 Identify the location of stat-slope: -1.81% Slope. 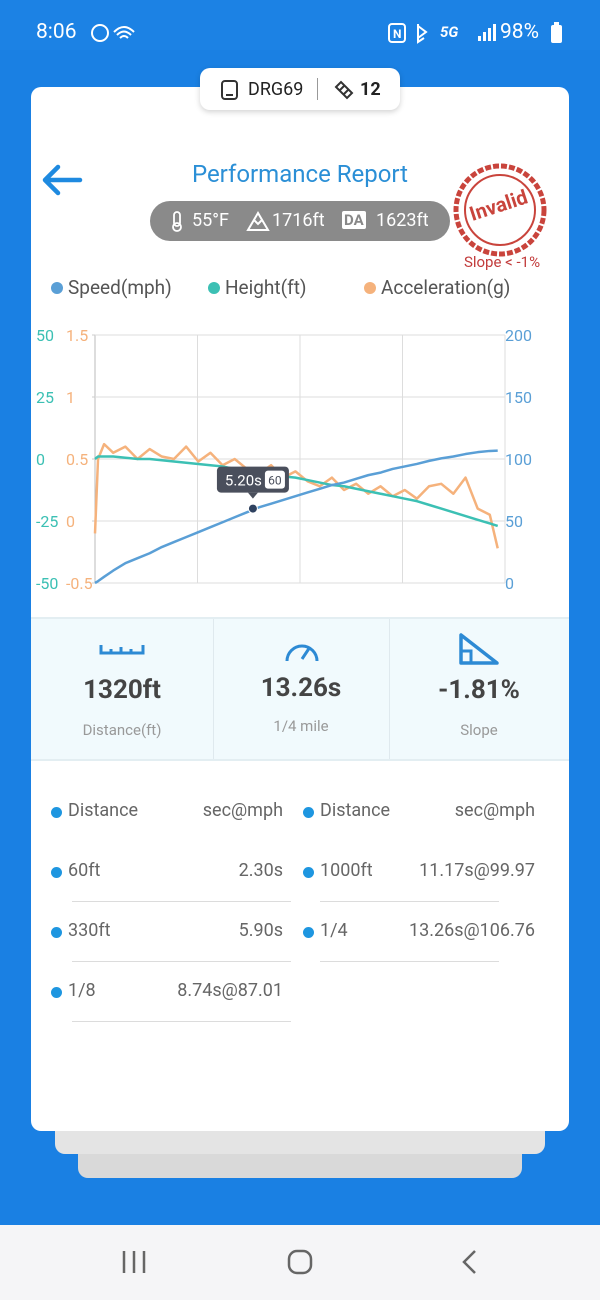
(479, 689).